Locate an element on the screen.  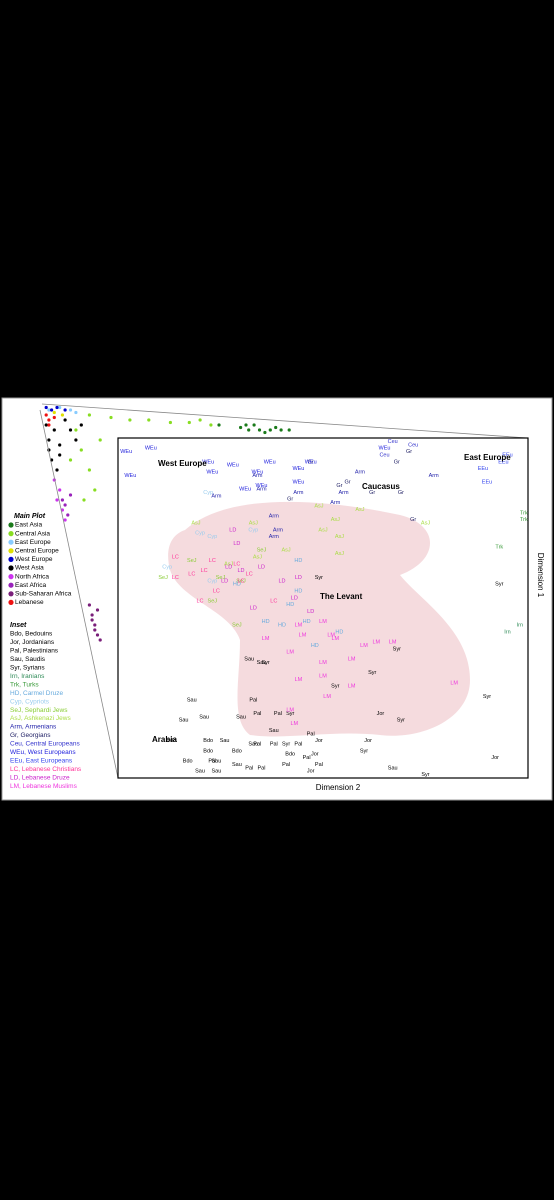
legend-label: Bdo, Bedouins is located at coordinates (31, 634).